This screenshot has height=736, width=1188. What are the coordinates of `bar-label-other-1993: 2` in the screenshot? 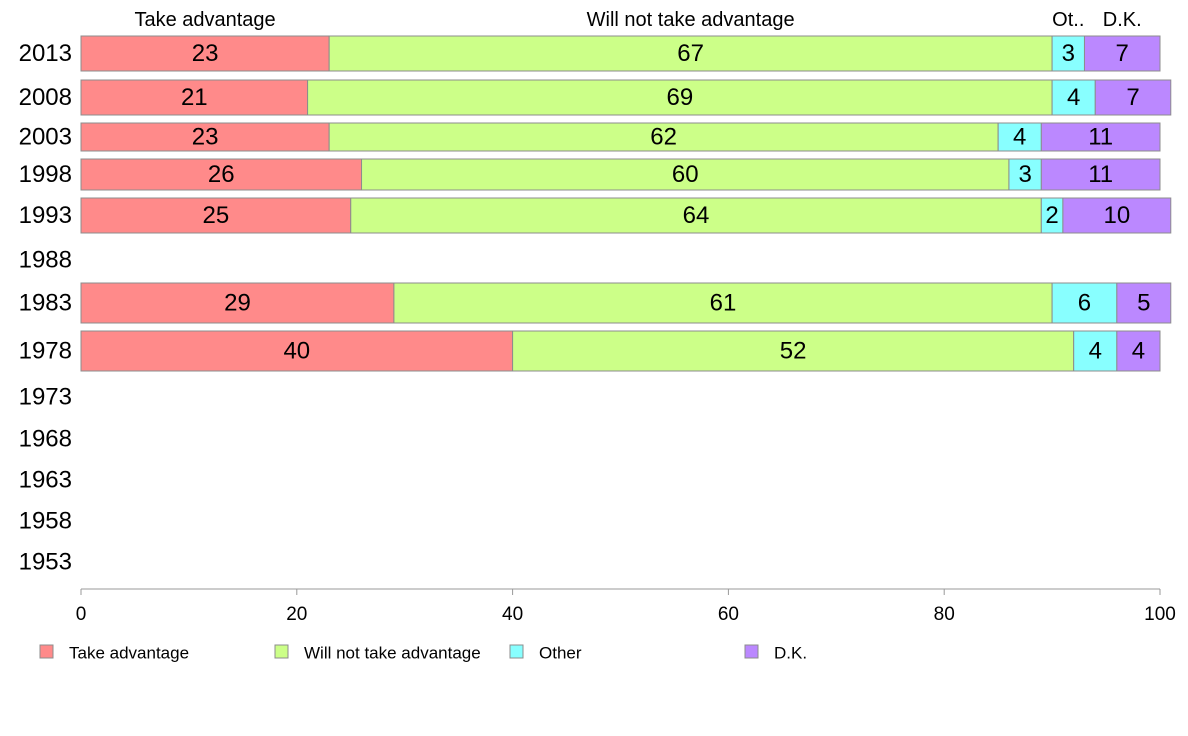 It's located at (1051, 215).